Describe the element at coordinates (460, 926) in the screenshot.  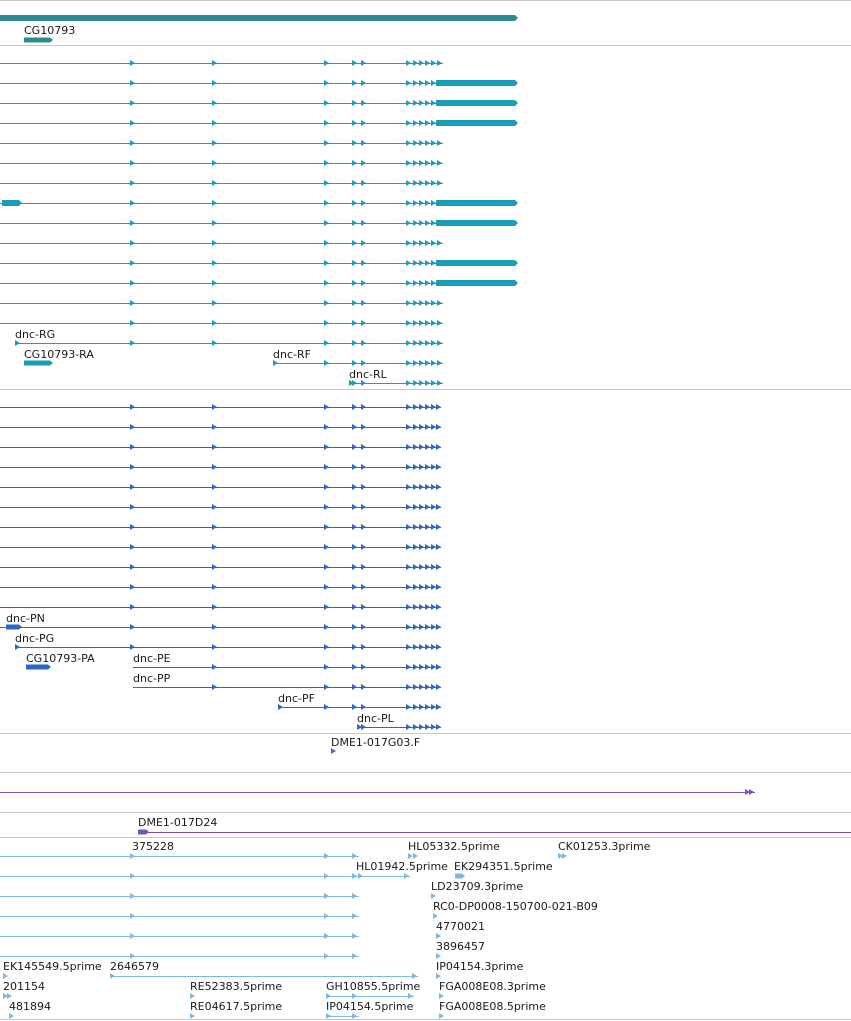
I see `est-label-4770021: 4770021` at that location.